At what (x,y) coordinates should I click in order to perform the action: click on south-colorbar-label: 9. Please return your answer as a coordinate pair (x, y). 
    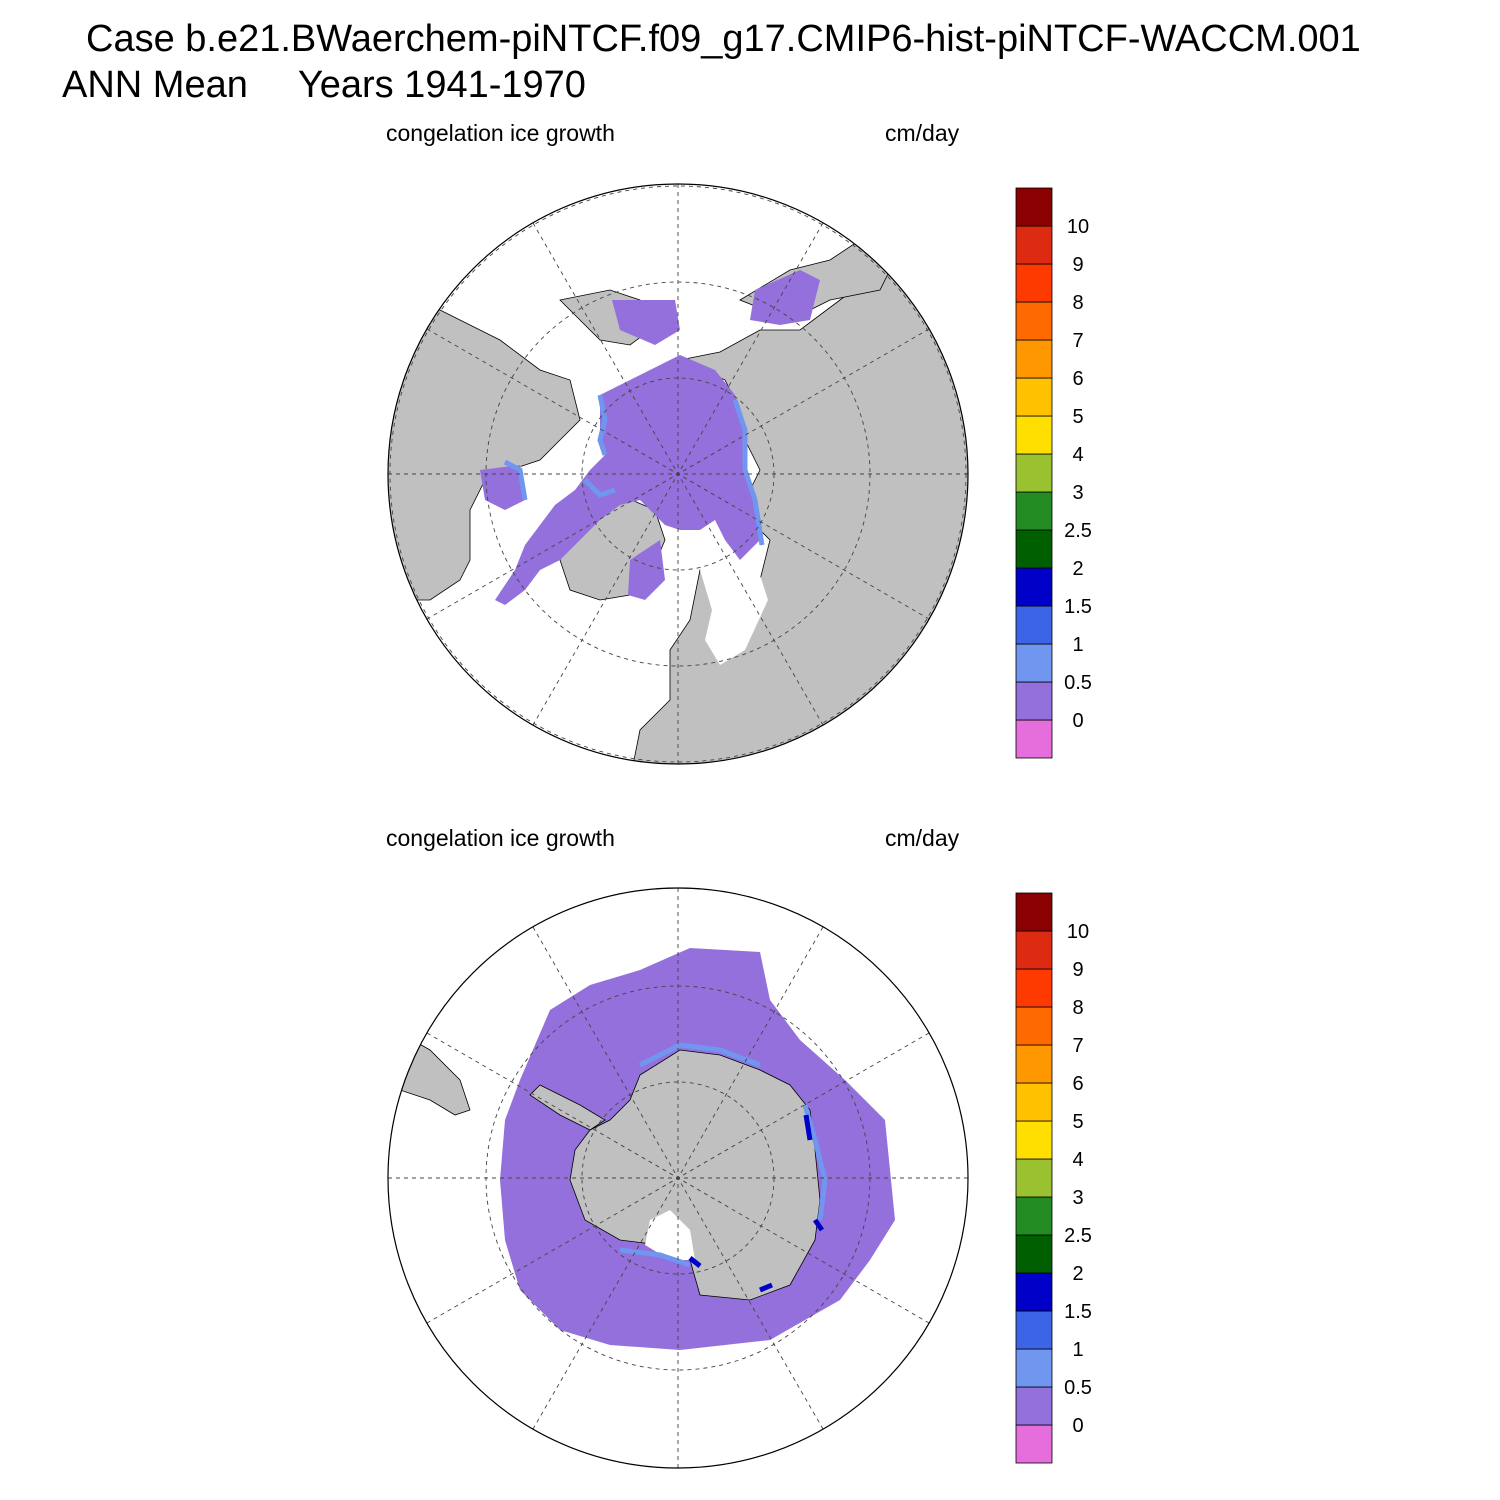
    Looking at the image, I should click on (1077, 970).